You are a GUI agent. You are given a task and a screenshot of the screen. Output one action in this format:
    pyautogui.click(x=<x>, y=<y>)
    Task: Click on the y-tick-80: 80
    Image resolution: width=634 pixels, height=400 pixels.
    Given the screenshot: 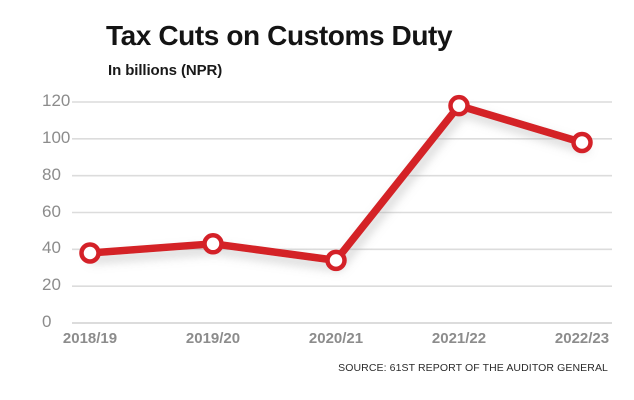 What is the action you would take?
    pyautogui.click(x=51, y=174)
    